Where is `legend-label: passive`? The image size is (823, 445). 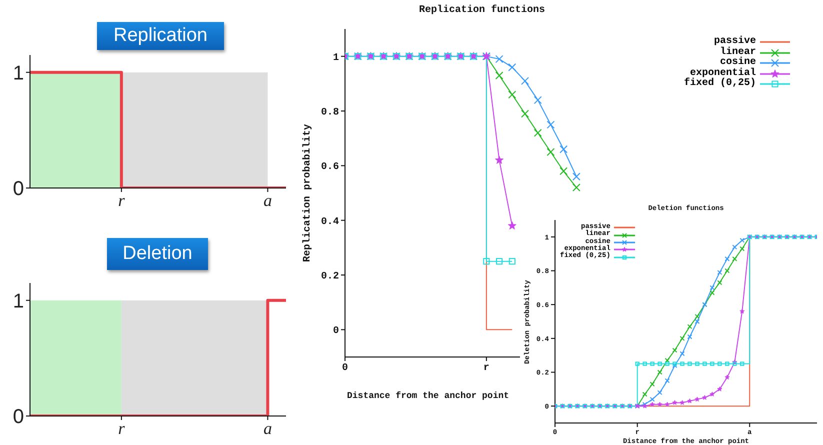
legend-label: passive is located at coordinates (735, 41).